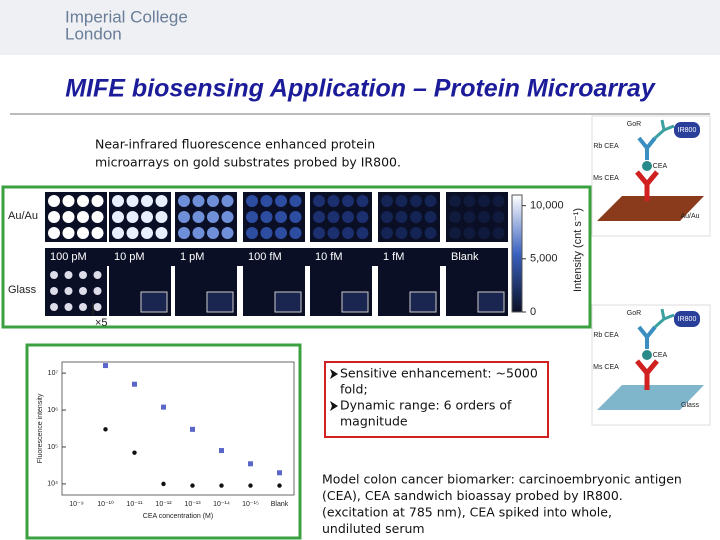 The width and height of the screenshot is (720, 540). What do you see at coordinates (606, 335) in the screenshot?
I see `diagram-label: Rb CEA` at bounding box center [606, 335].